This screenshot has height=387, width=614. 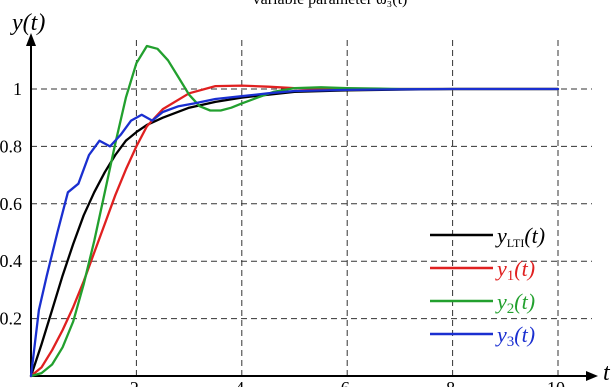 What do you see at coordinates (345, 382) in the screenshot?
I see `x-tick-label: 6` at bounding box center [345, 382].